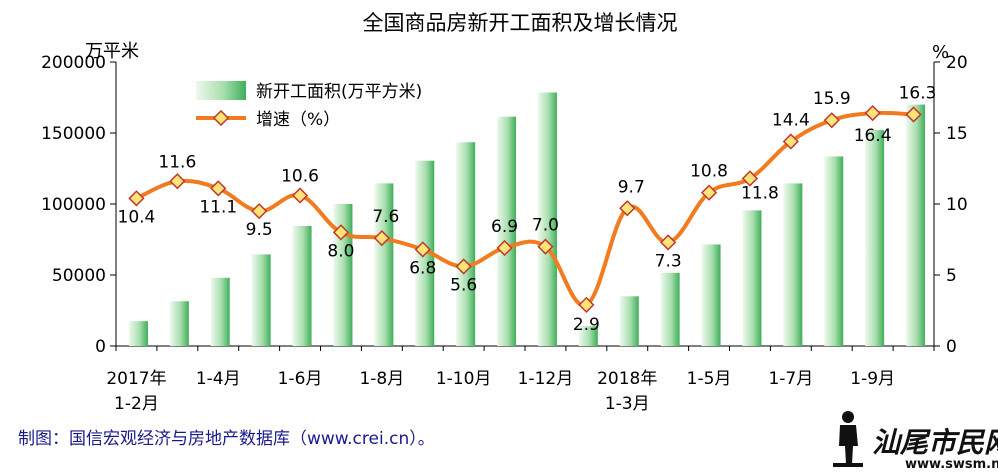 This screenshot has width=998, height=472. What do you see at coordinates (918, 94) in the screenshot?
I see `growth-data-label: 16.3` at bounding box center [918, 94].